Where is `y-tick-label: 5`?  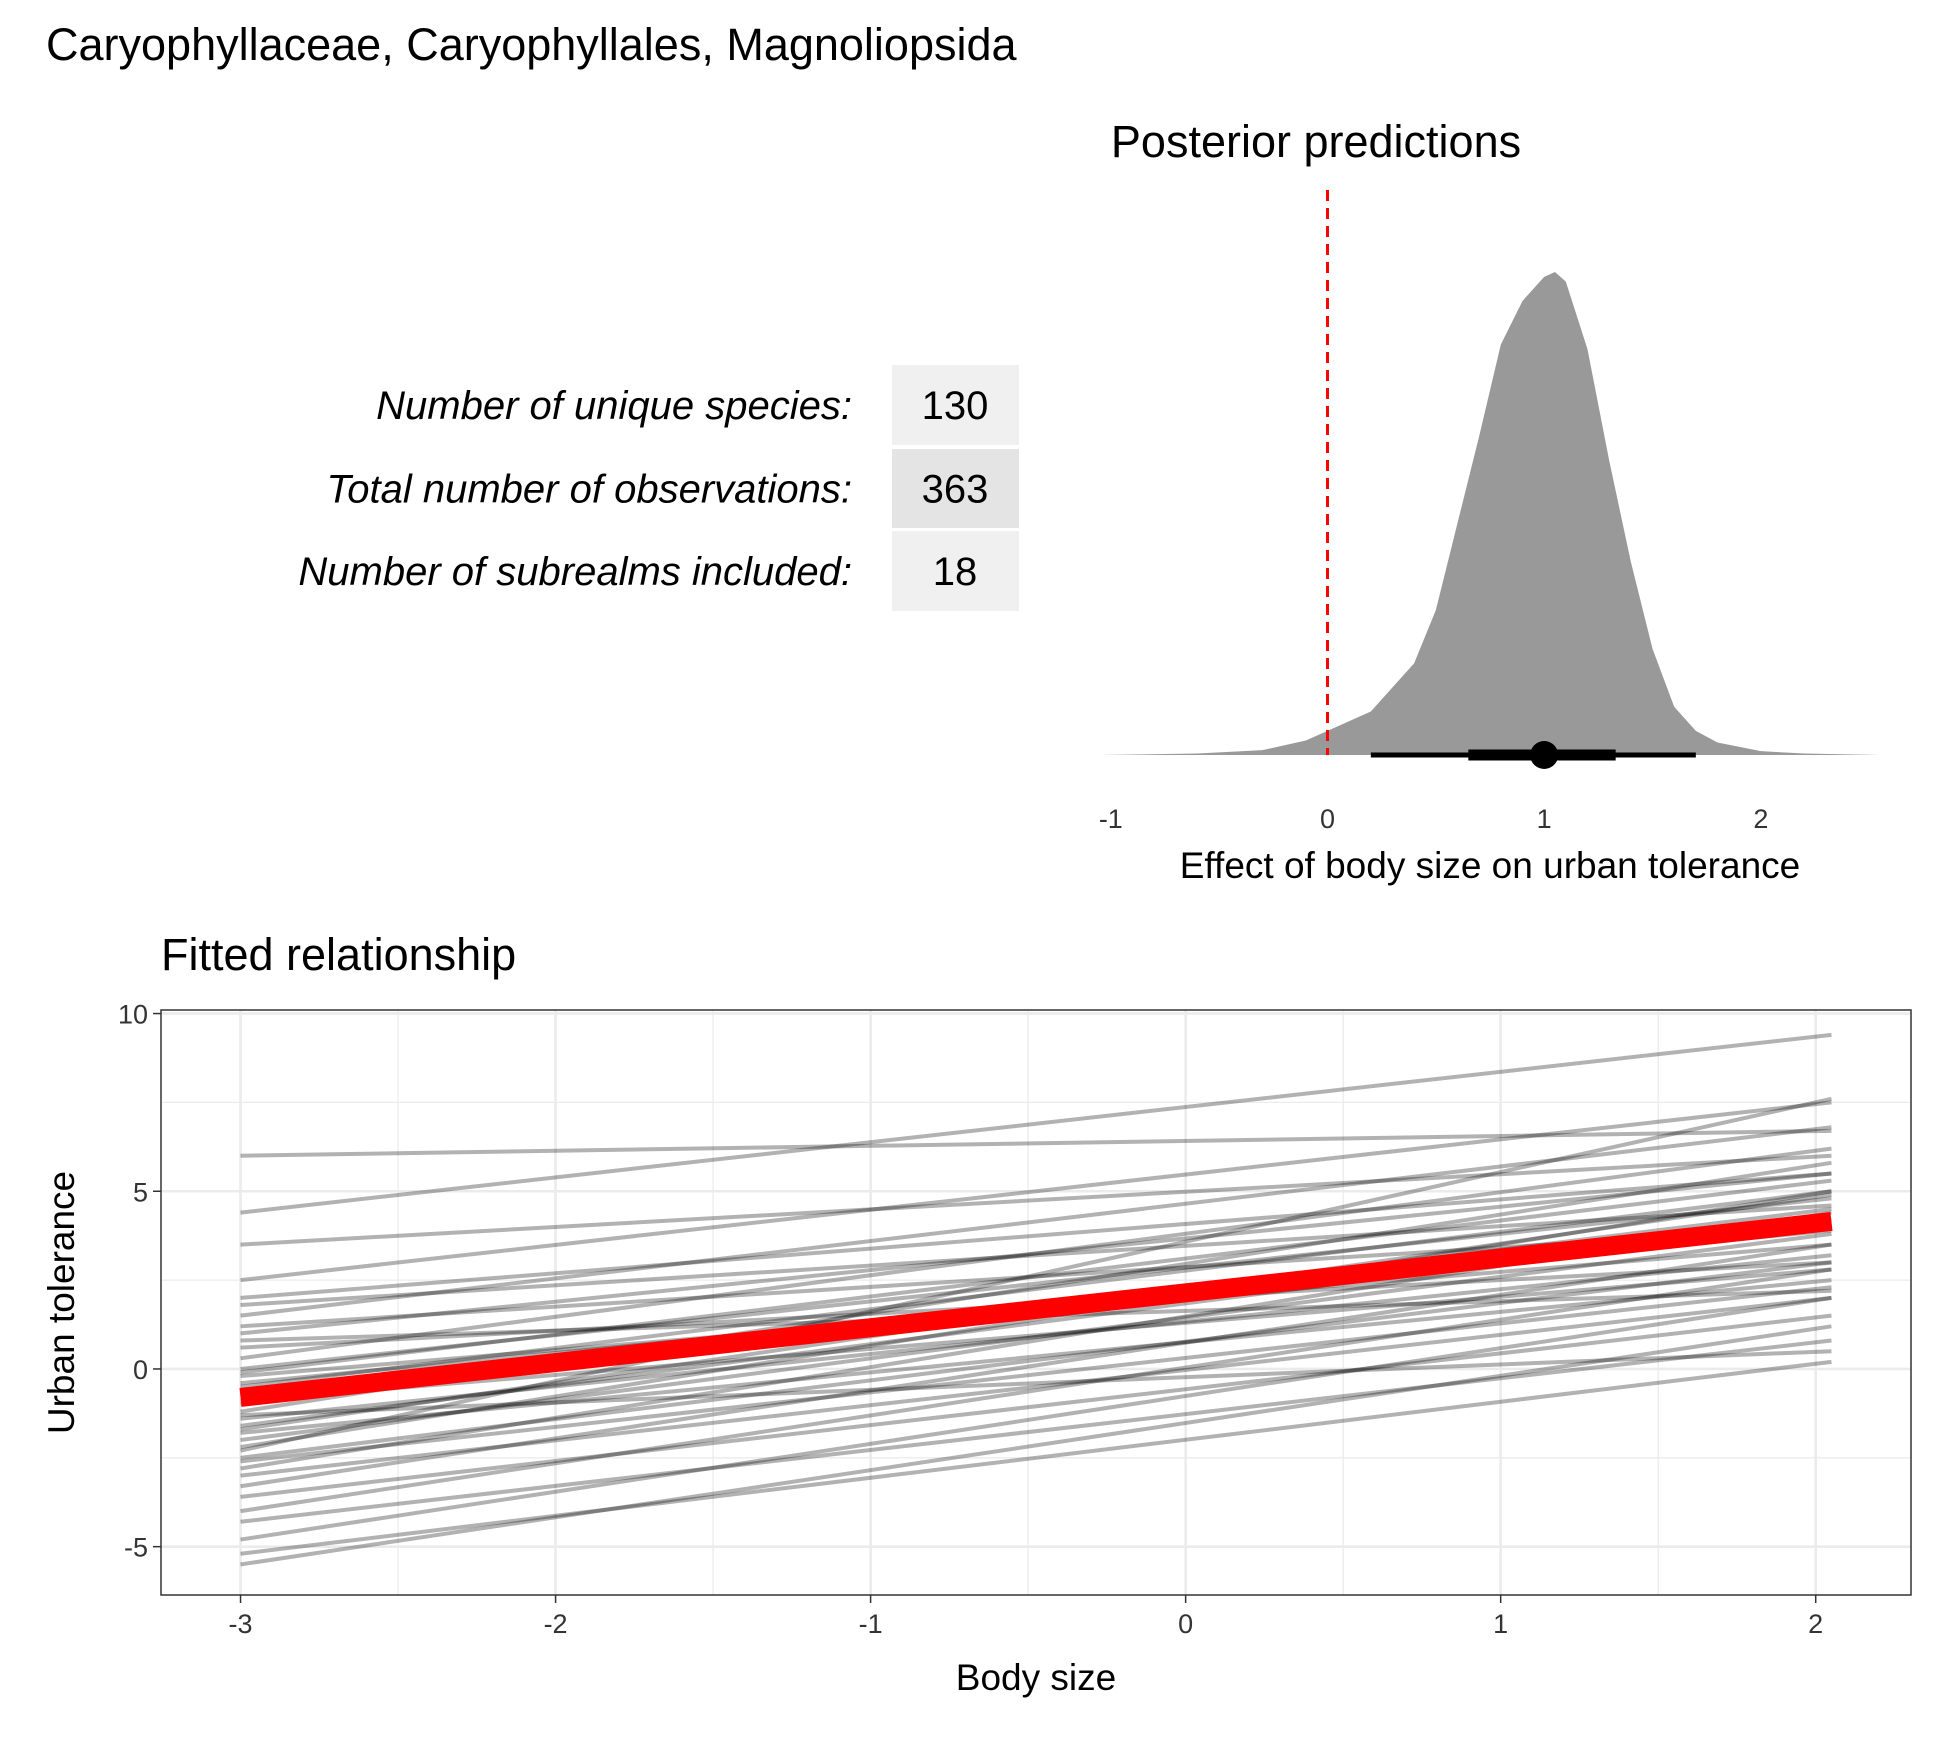
y-tick-label: 5 is located at coordinates (140, 1192).